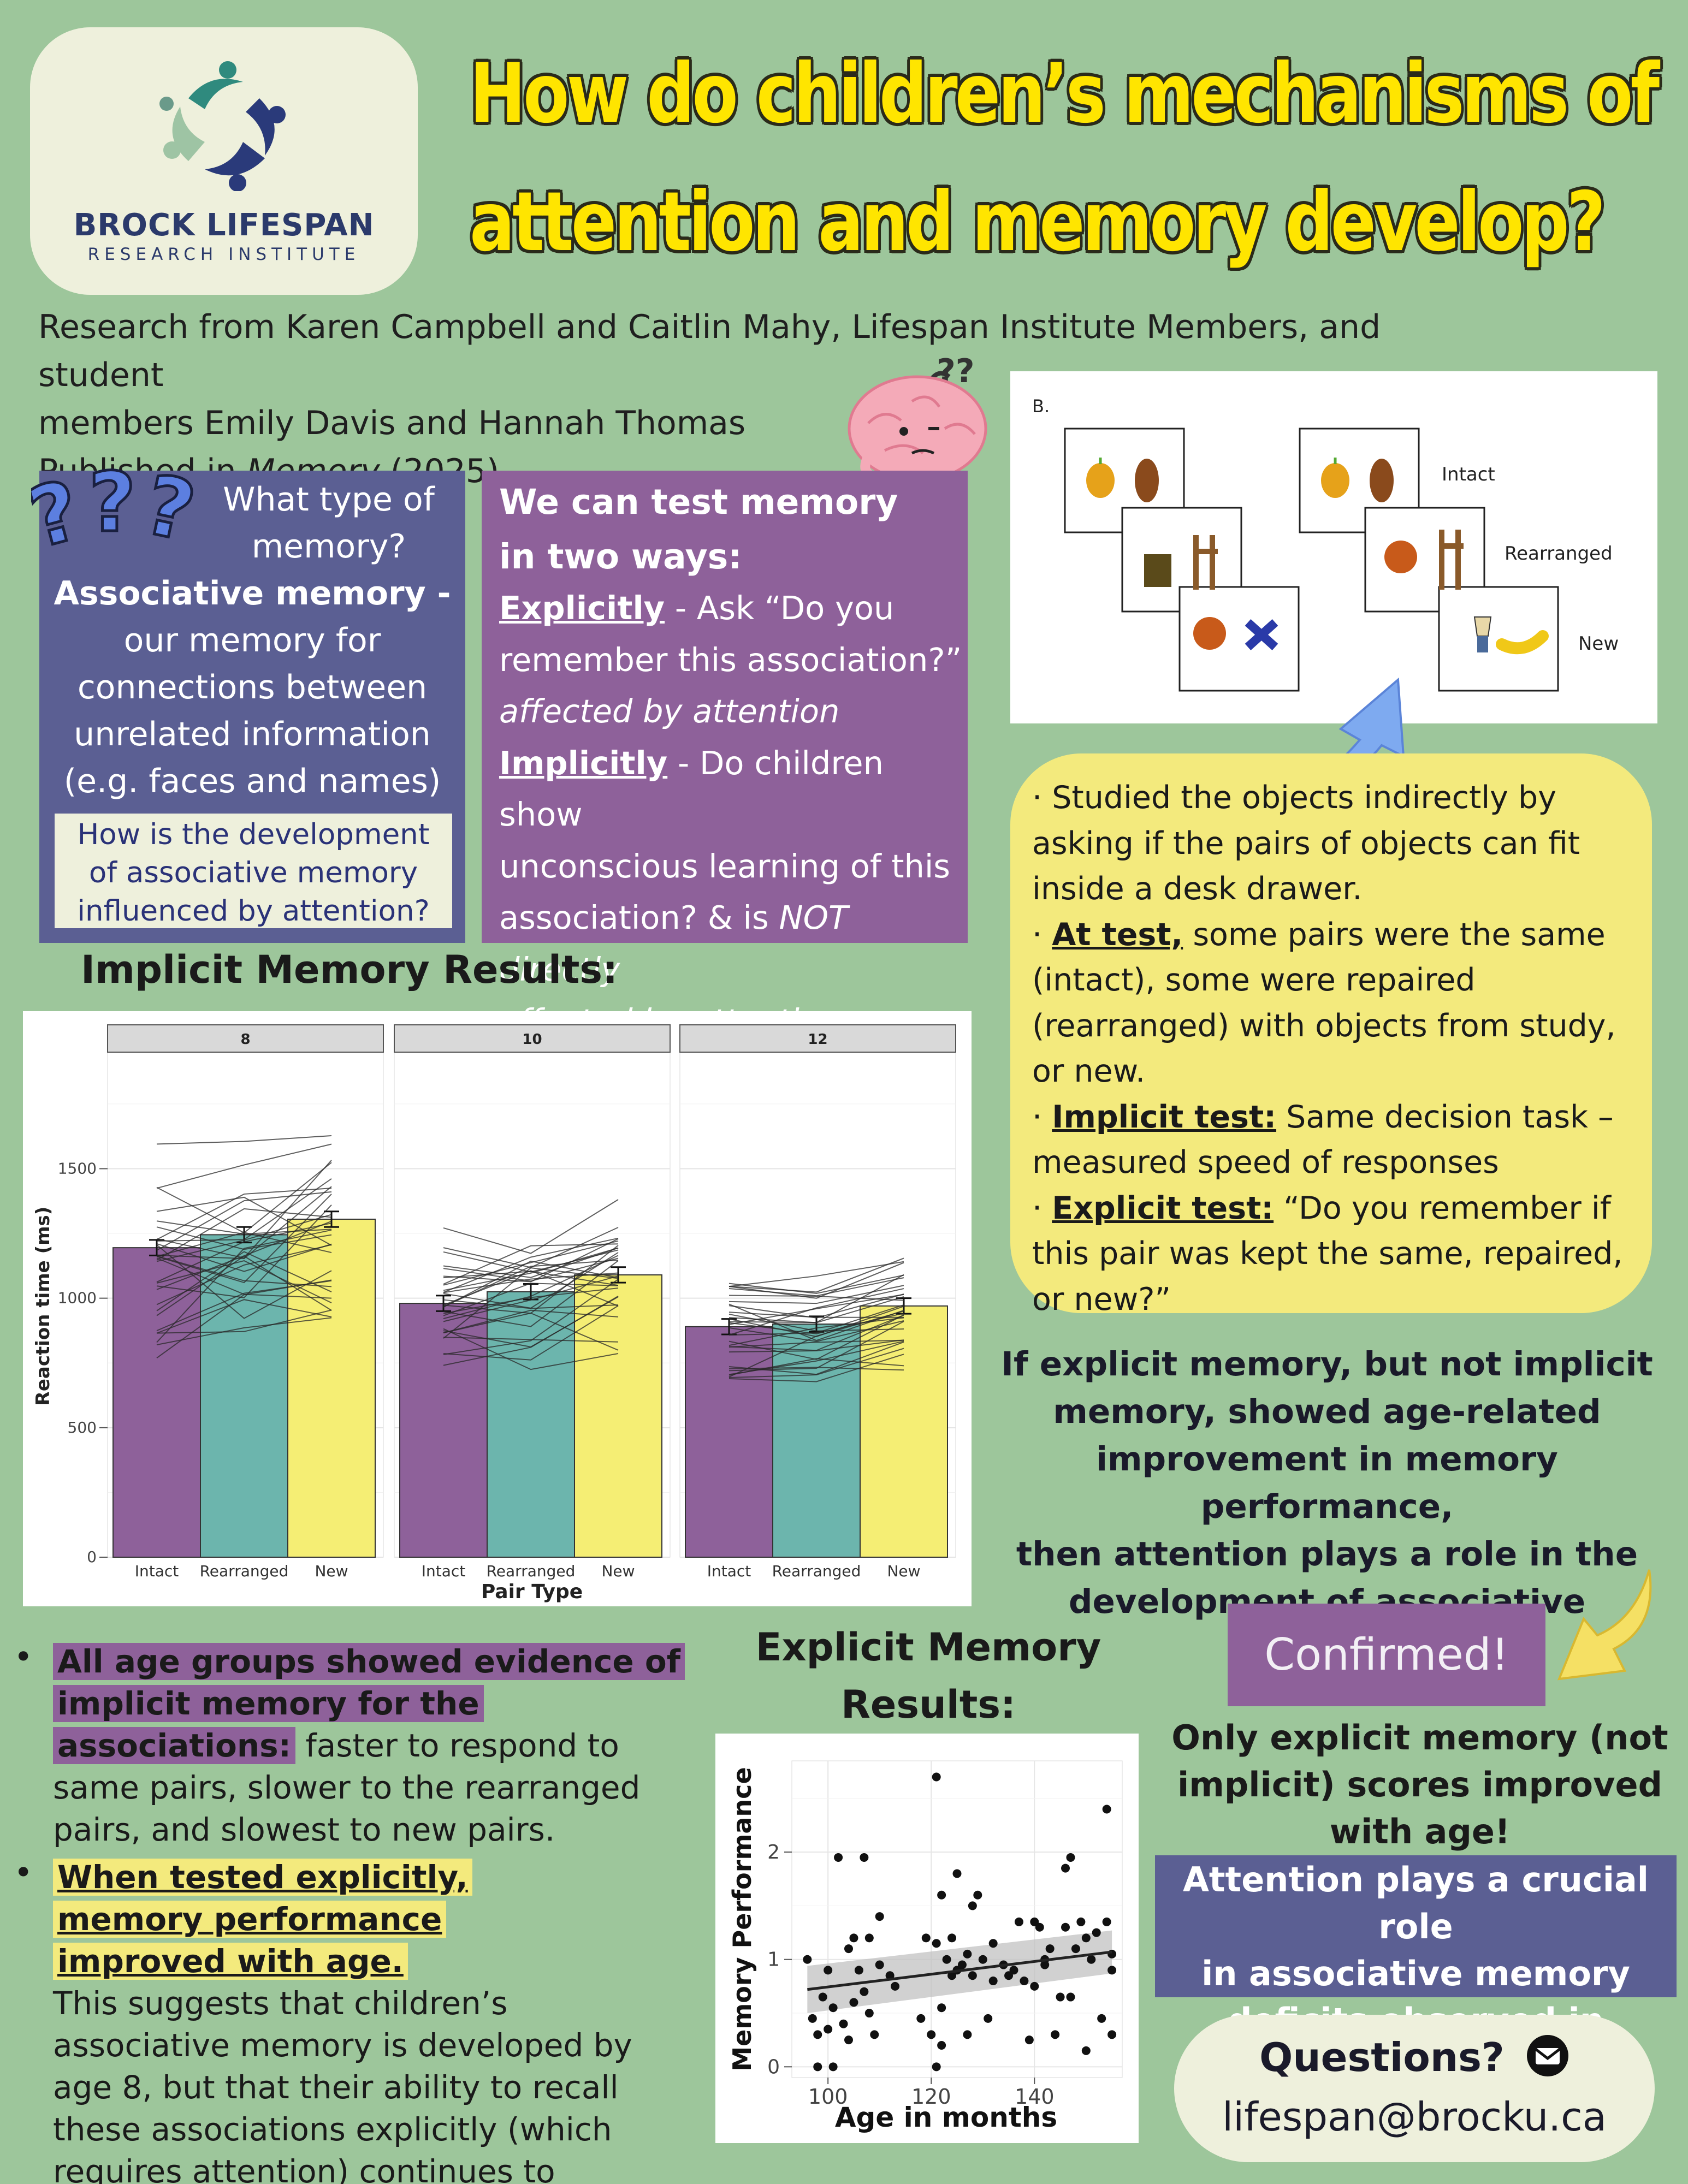 This screenshot has width=1688, height=2184. What do you see at coordinates (957, 1919) in the screenshot?
I see `plot-area` at bounding box center [957, 1919].